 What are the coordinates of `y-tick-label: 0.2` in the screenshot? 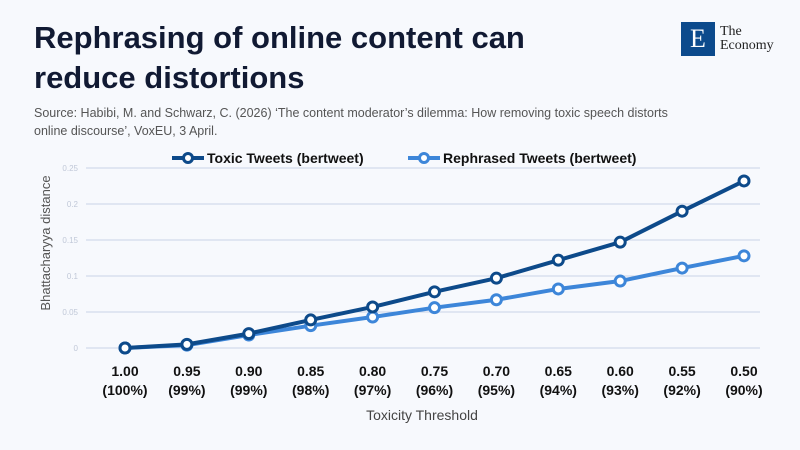 It's located at (73, 204).